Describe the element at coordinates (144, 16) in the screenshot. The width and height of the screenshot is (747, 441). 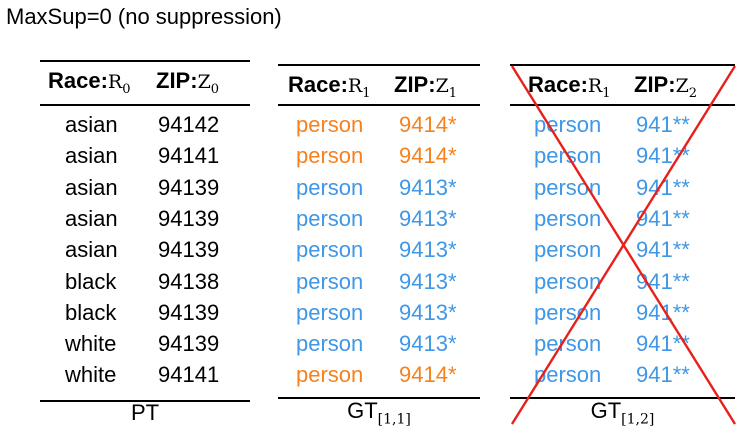
I see `page-title: MaxSup=0 (no suppression)` at that location.